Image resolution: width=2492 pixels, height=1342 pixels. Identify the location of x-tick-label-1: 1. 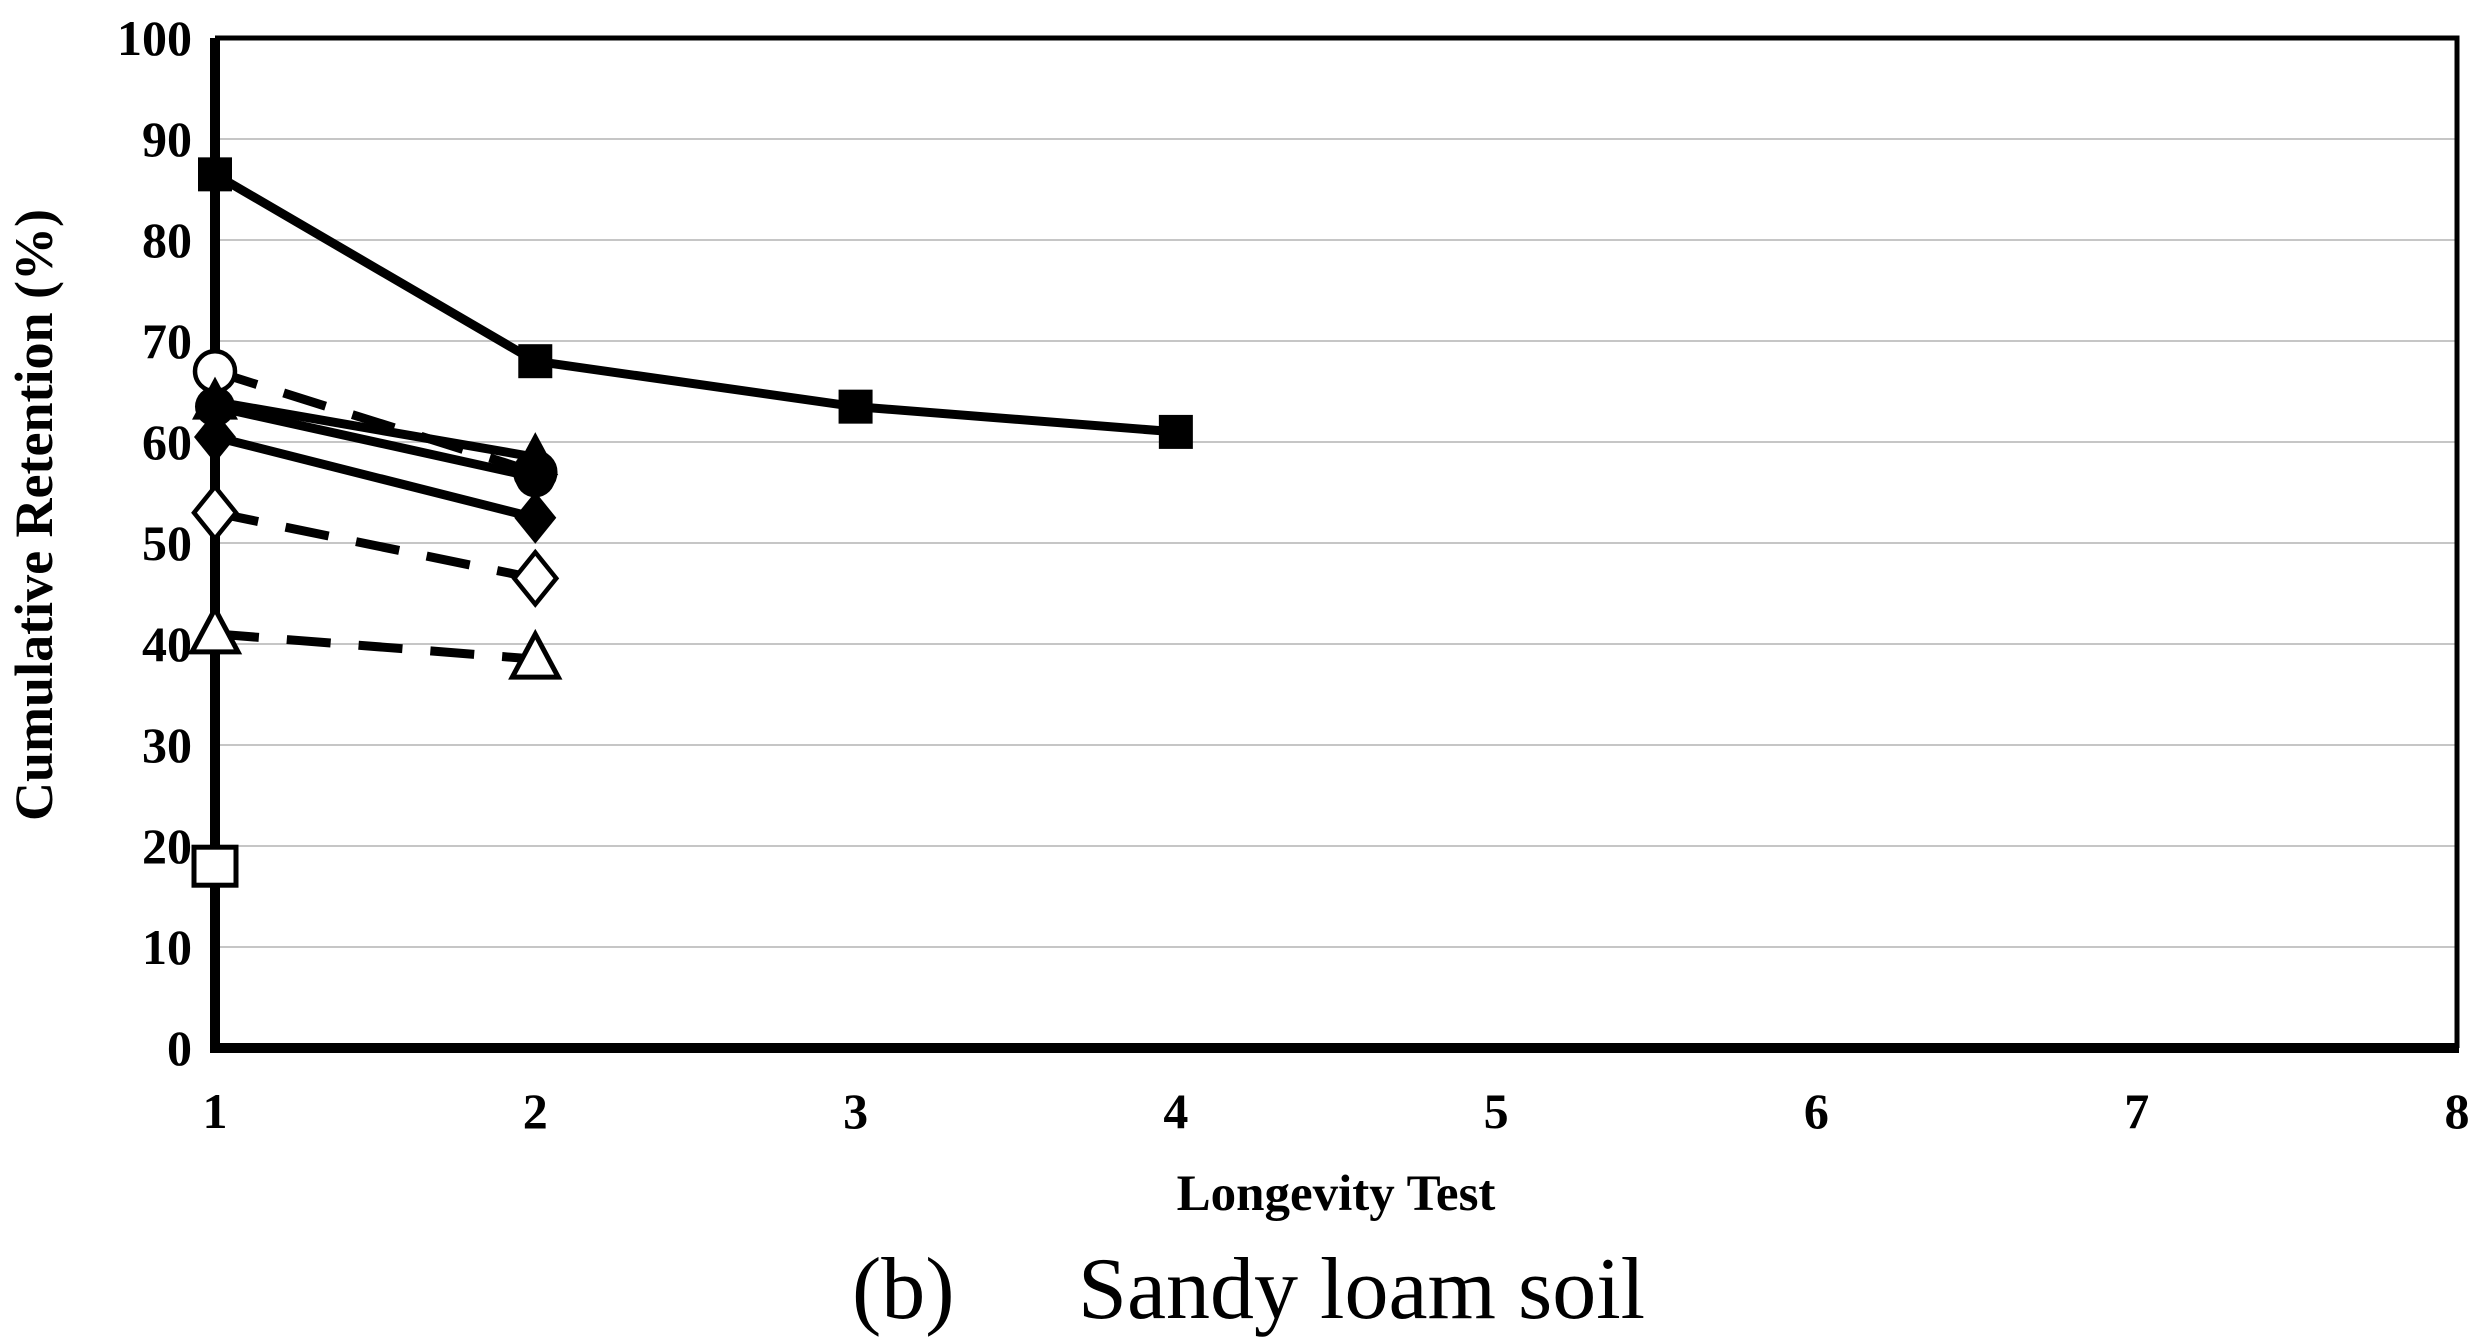
(215, 1111).